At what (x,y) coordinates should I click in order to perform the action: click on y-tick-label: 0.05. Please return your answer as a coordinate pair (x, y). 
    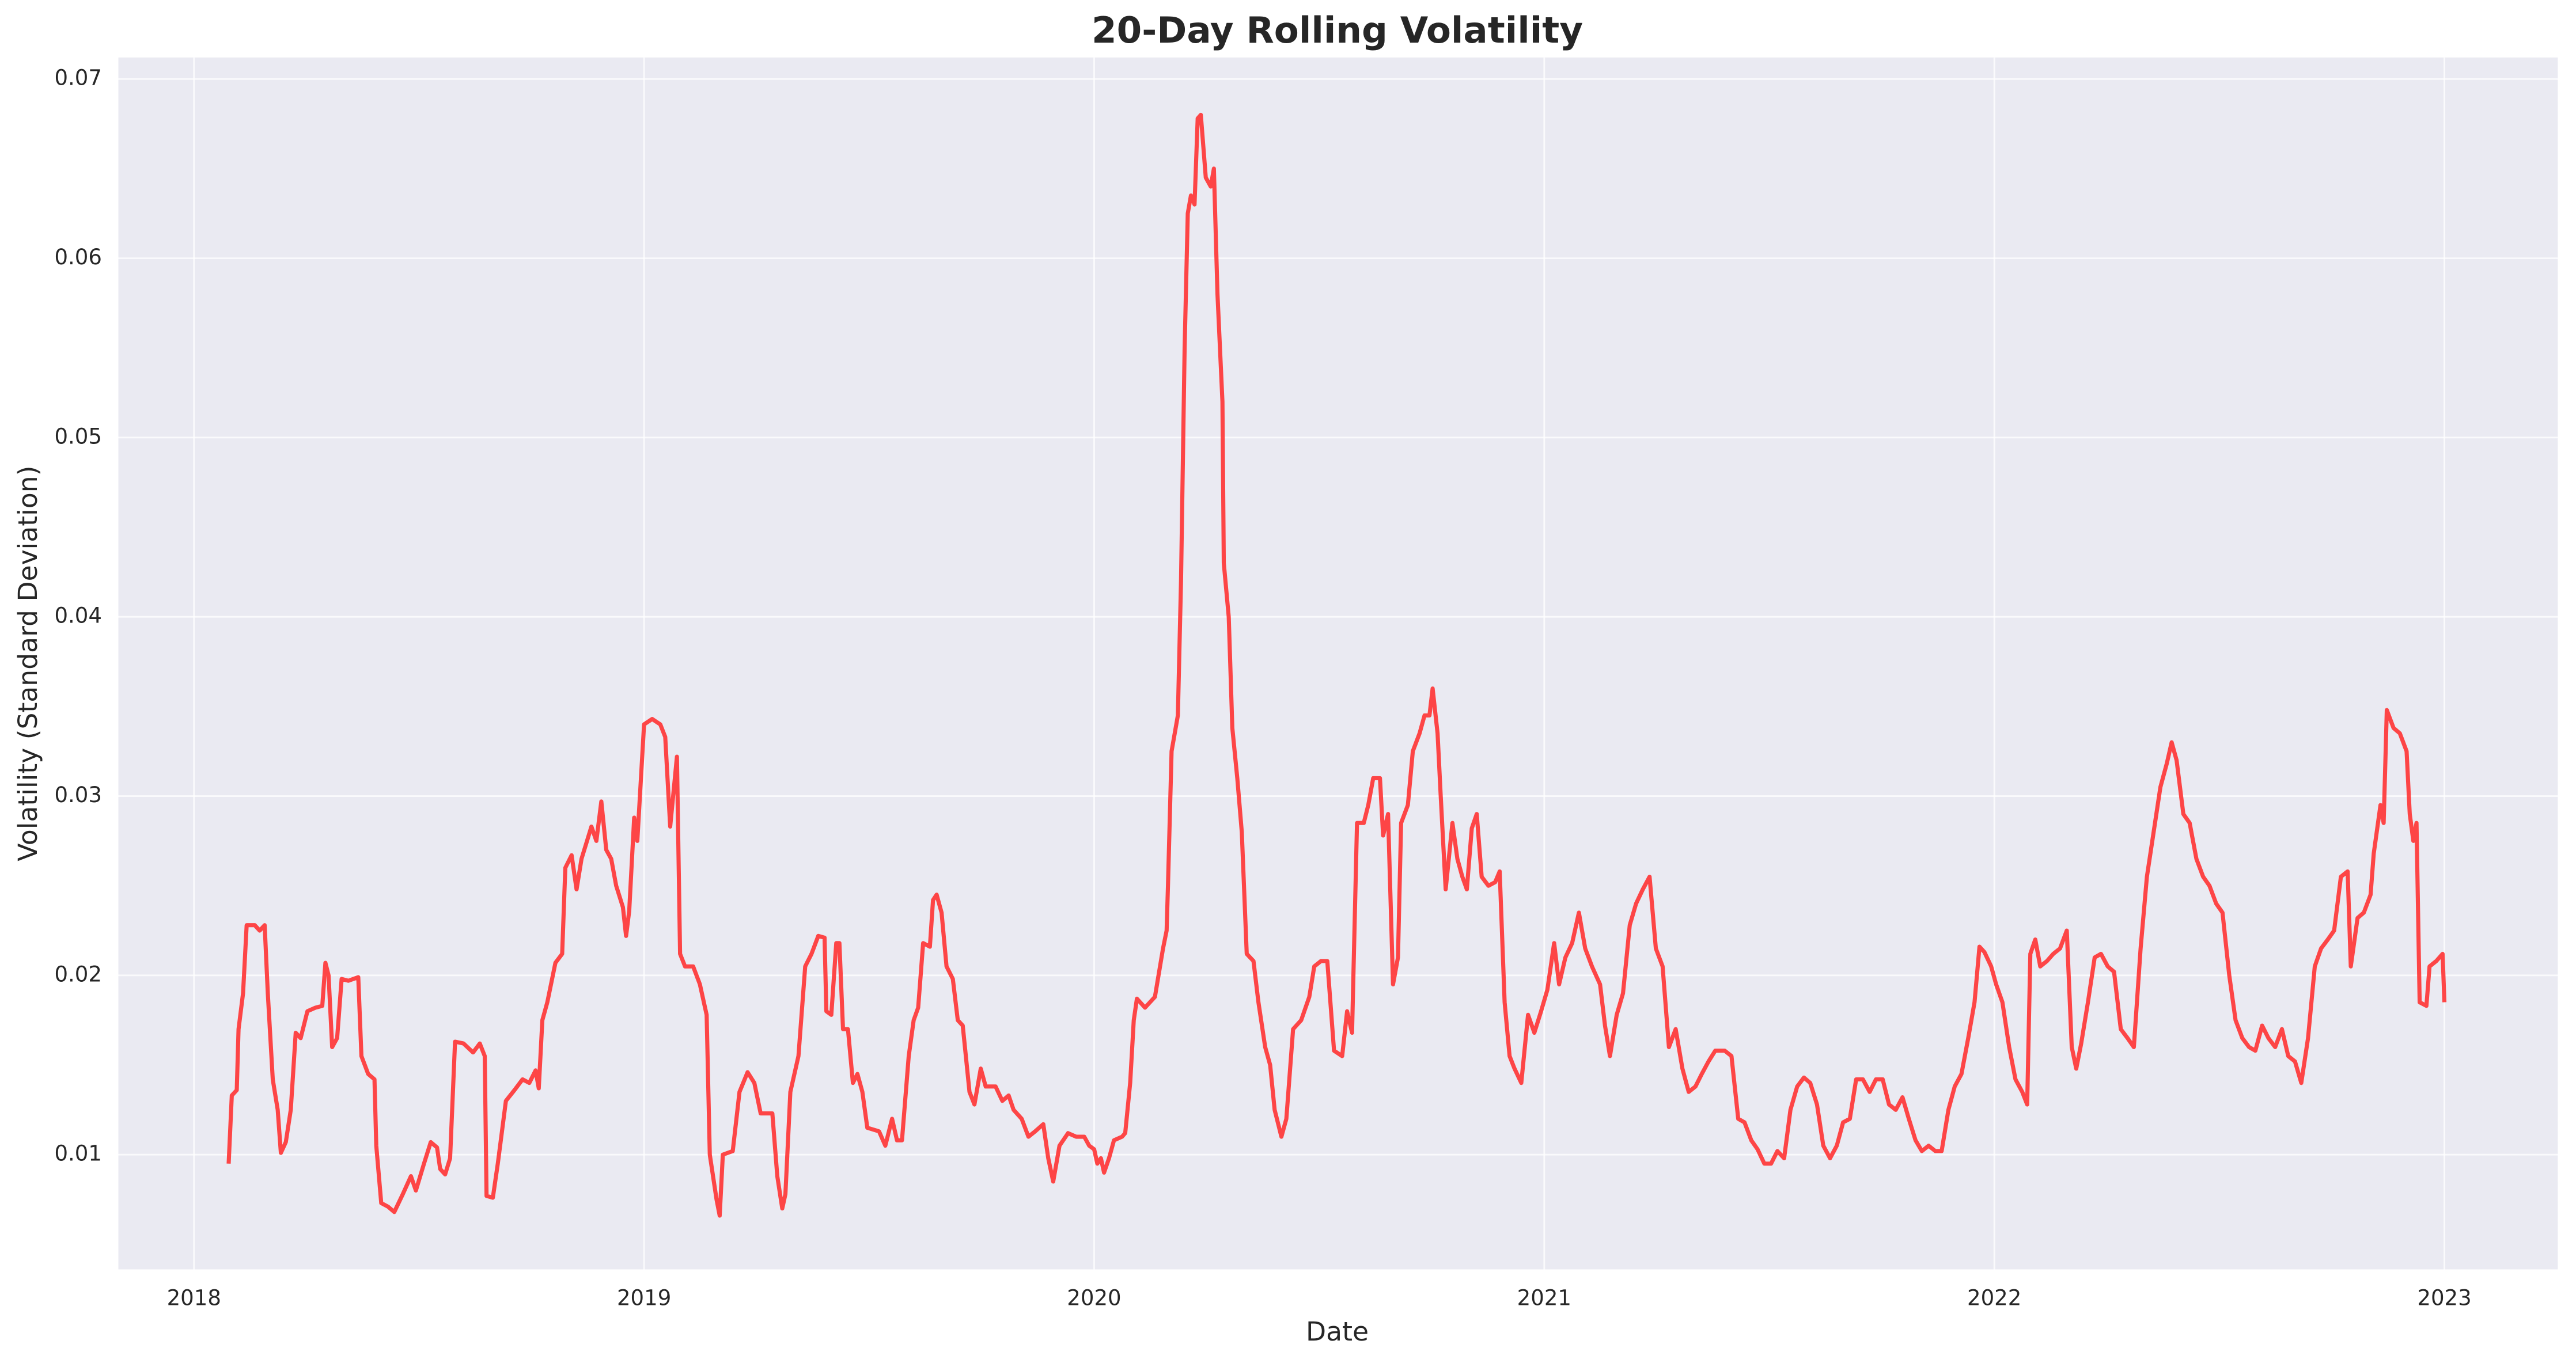
    Looking at the image, I should click on (78, 436).